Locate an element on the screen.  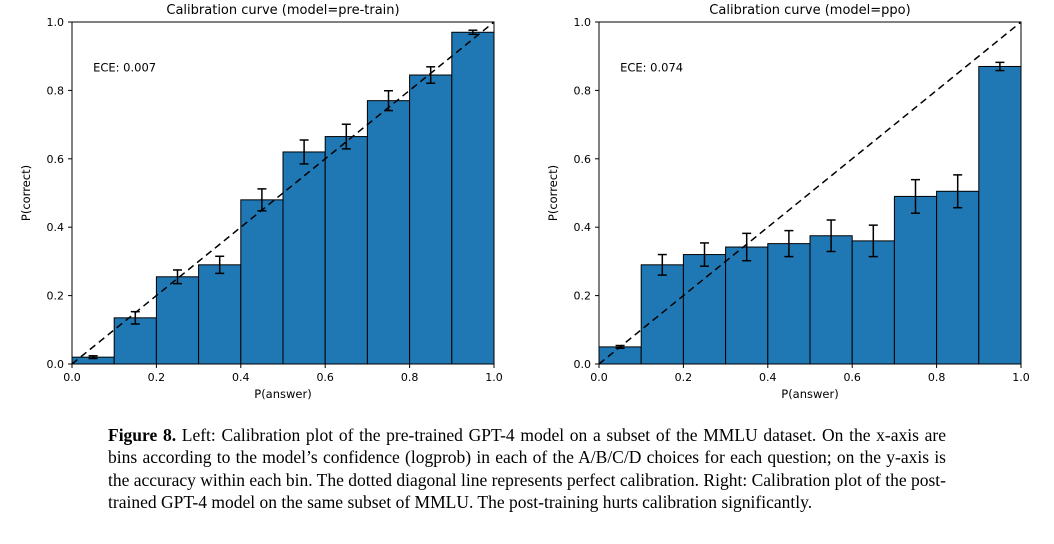
chart-title: Calibration curve (model=ppo) is located at coordinates (809, 10).